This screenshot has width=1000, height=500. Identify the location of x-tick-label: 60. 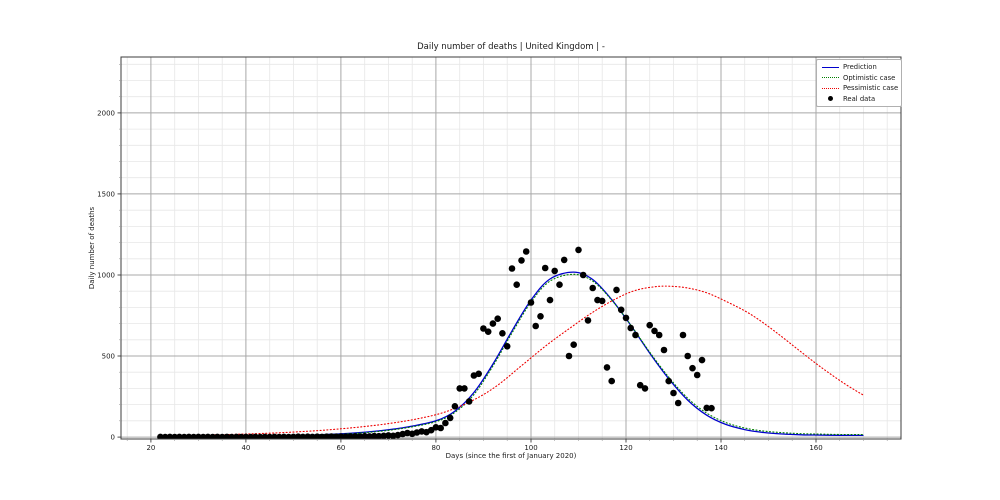
(340, 448).